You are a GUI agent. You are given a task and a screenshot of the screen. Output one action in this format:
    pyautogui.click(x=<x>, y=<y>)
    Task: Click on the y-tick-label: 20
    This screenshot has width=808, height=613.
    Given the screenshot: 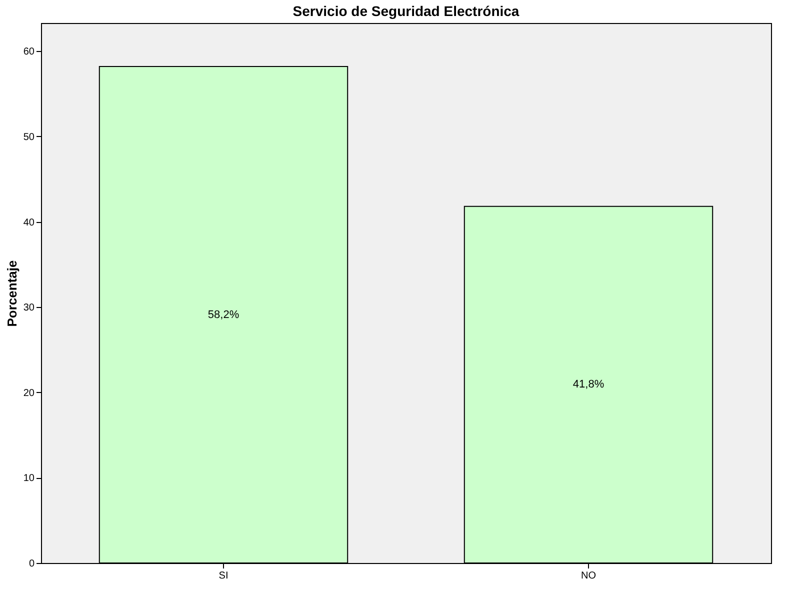 What is the action you would take?
    pyautogui.click(x=29, y=393)
    